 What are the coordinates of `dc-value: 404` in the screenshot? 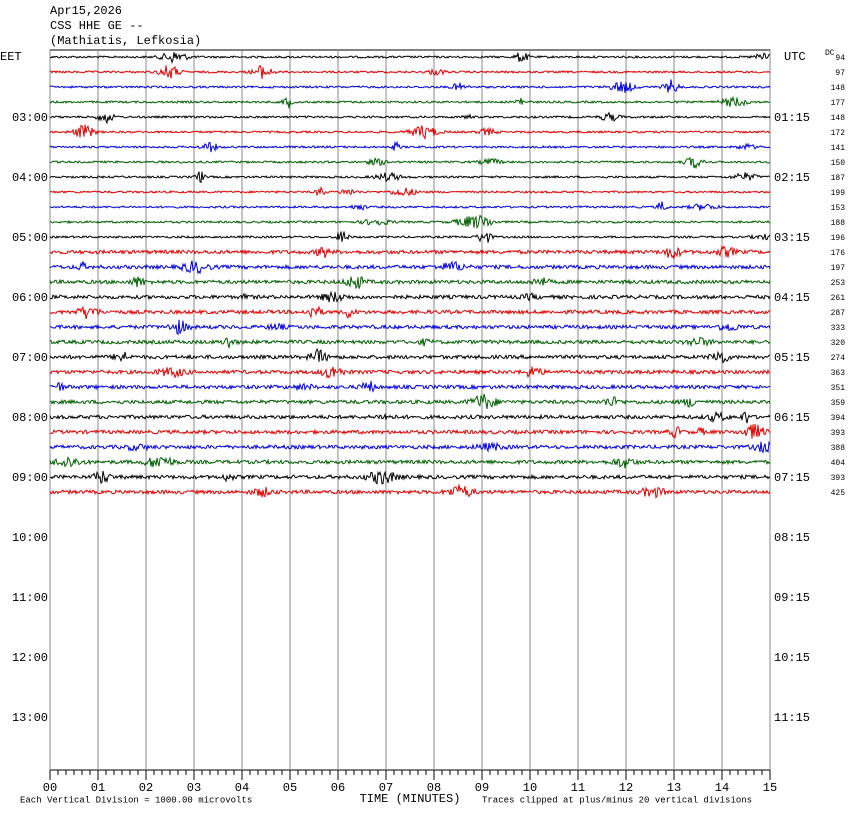 It's located at (838, 463).